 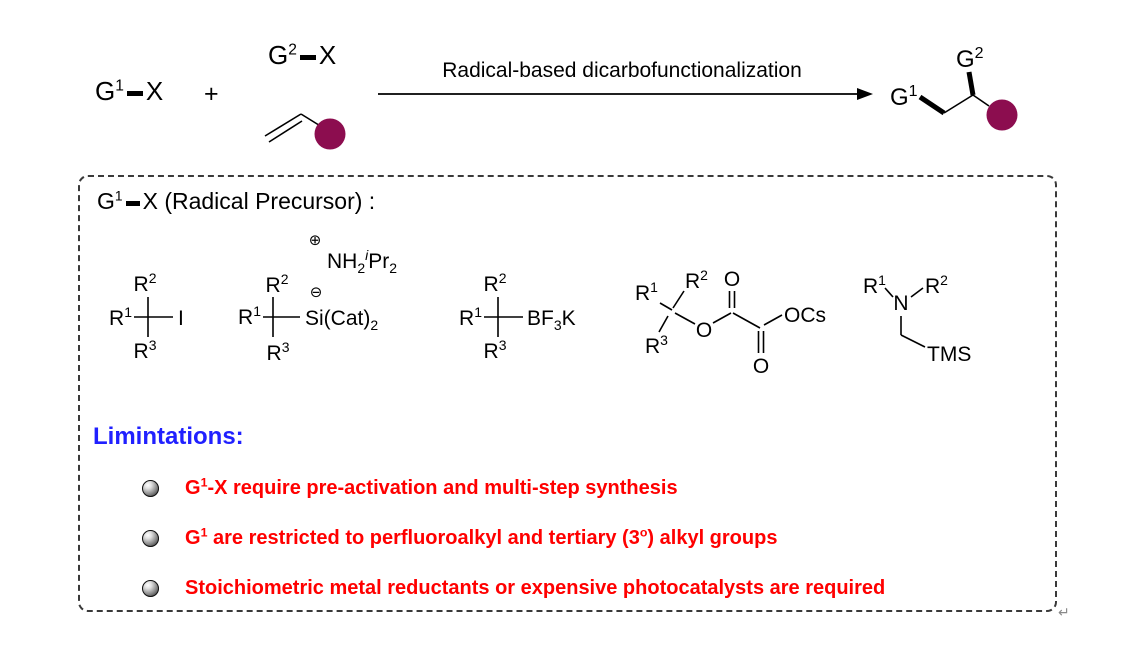 I want to click on trifluoroborate-group-label: BF3K, so click(x=551, y=320).